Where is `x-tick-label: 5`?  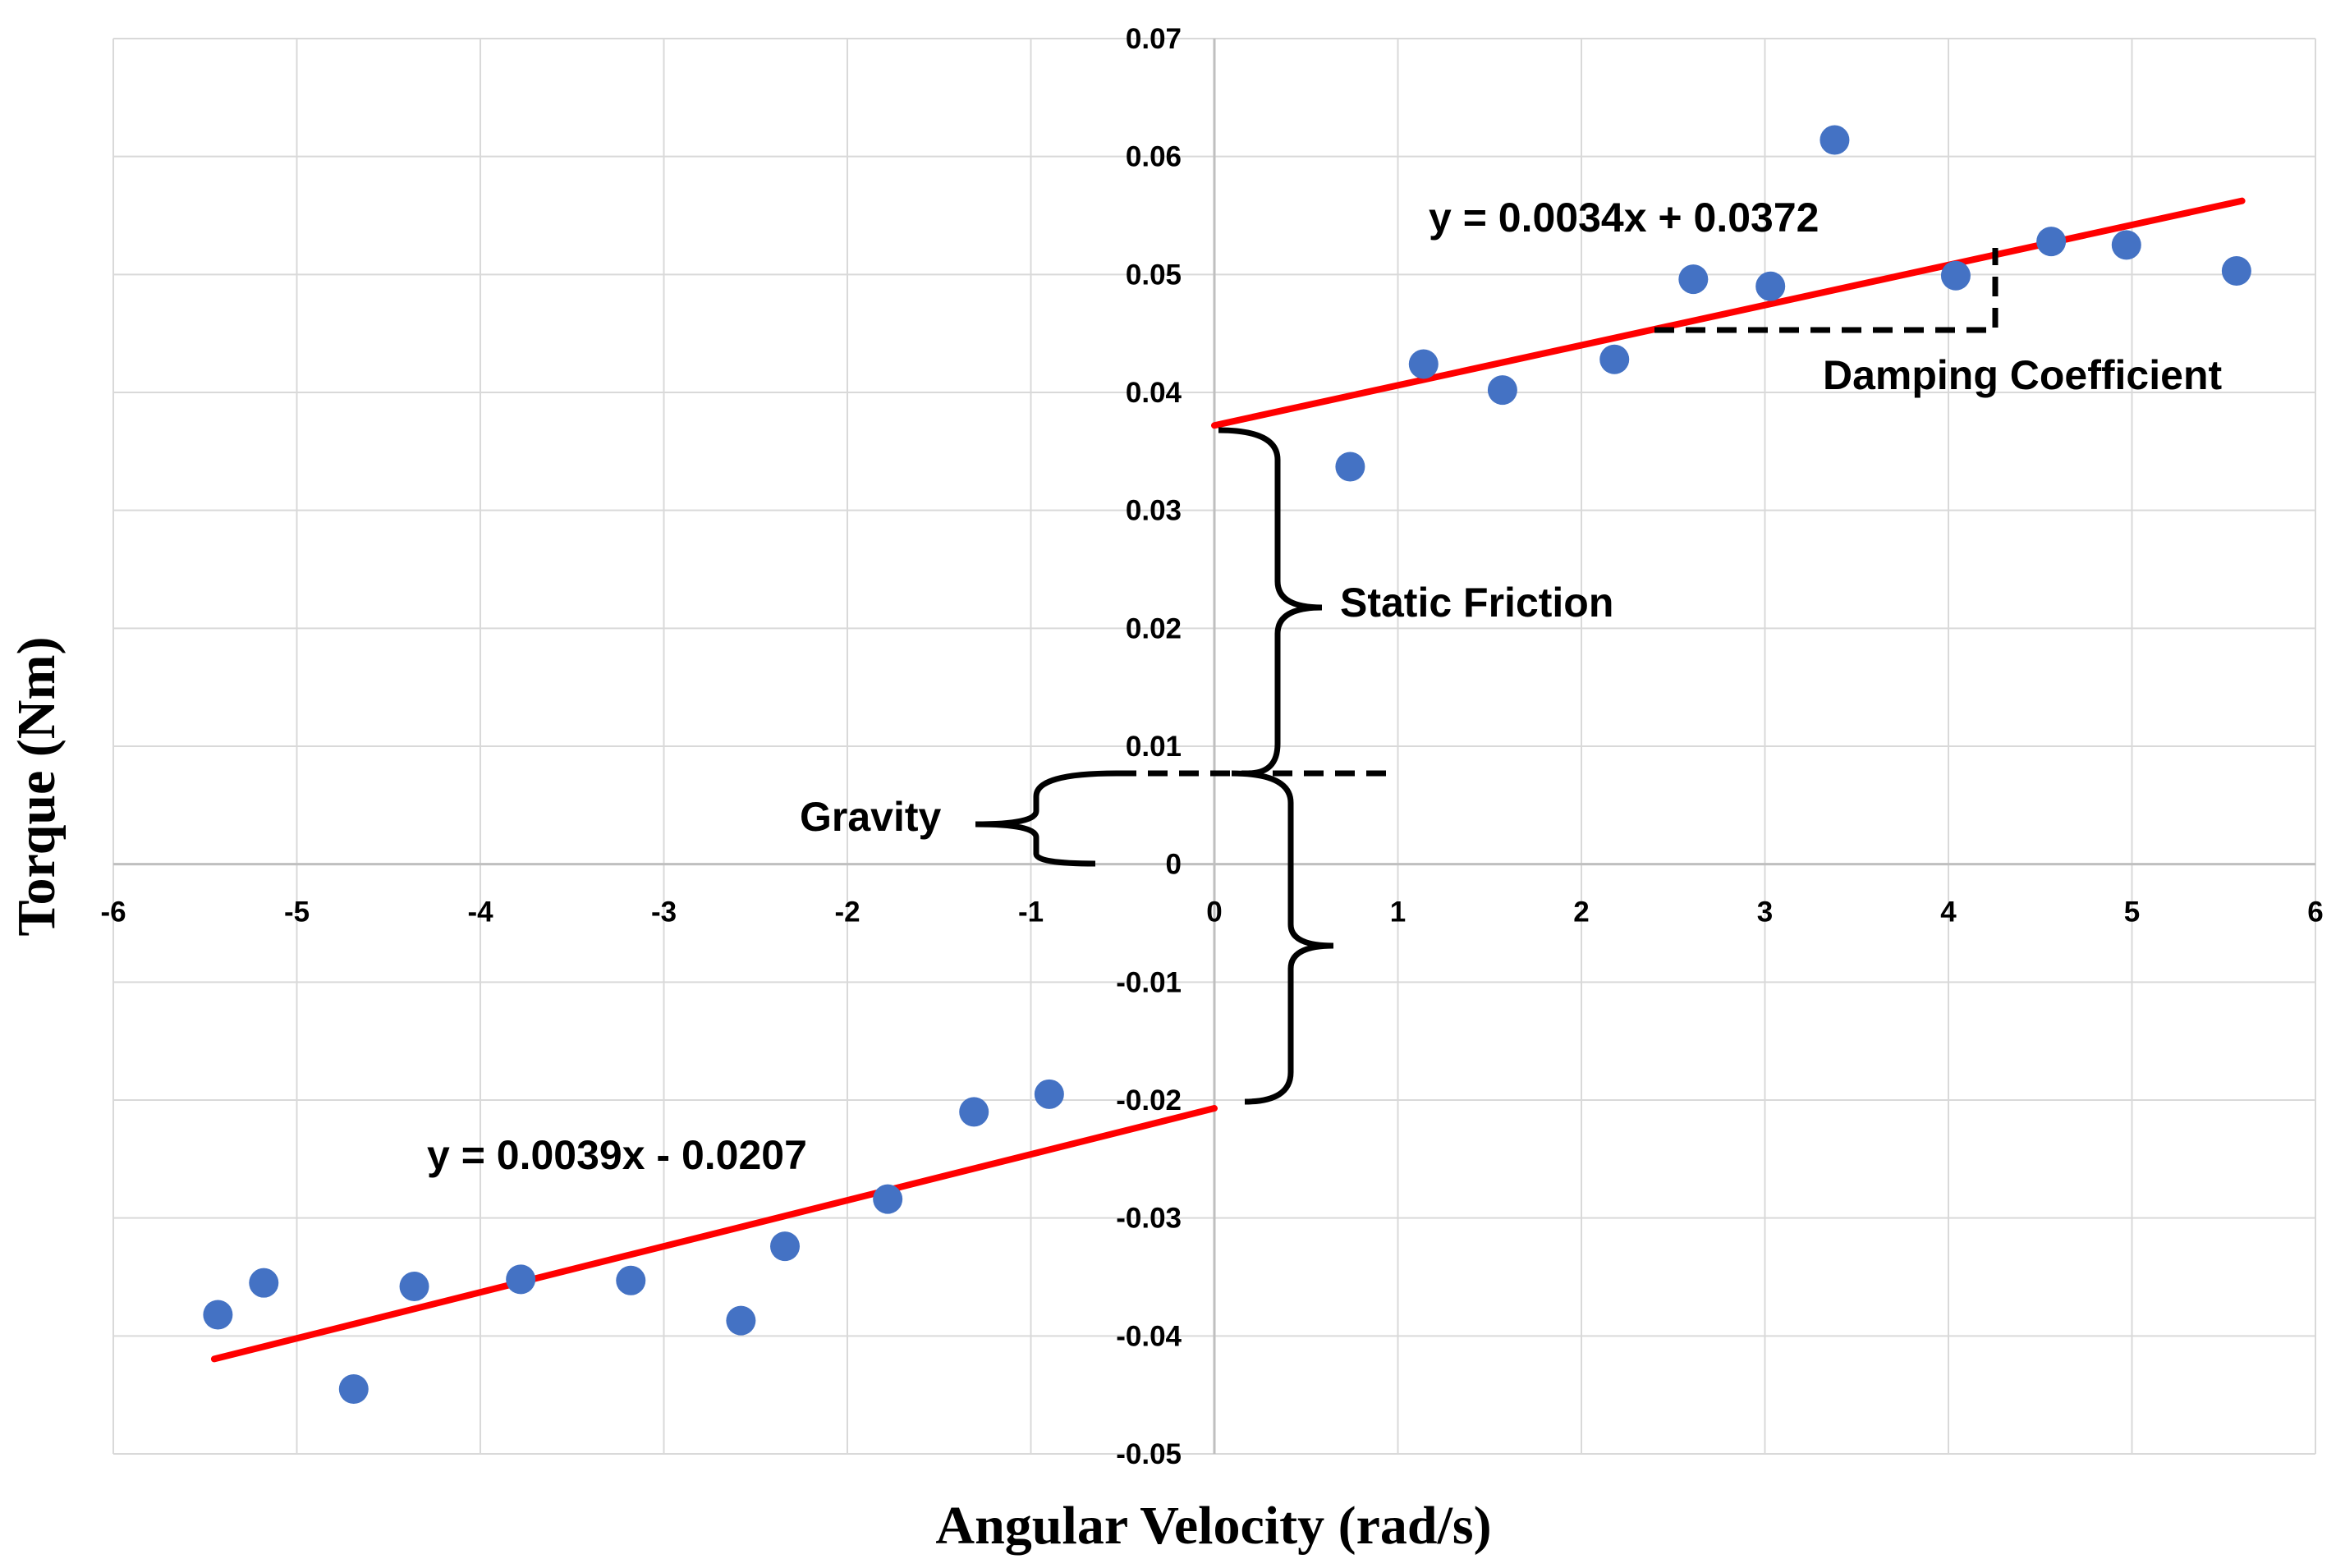 x-tick-label: 5 is located at coordinates (2132, 912).